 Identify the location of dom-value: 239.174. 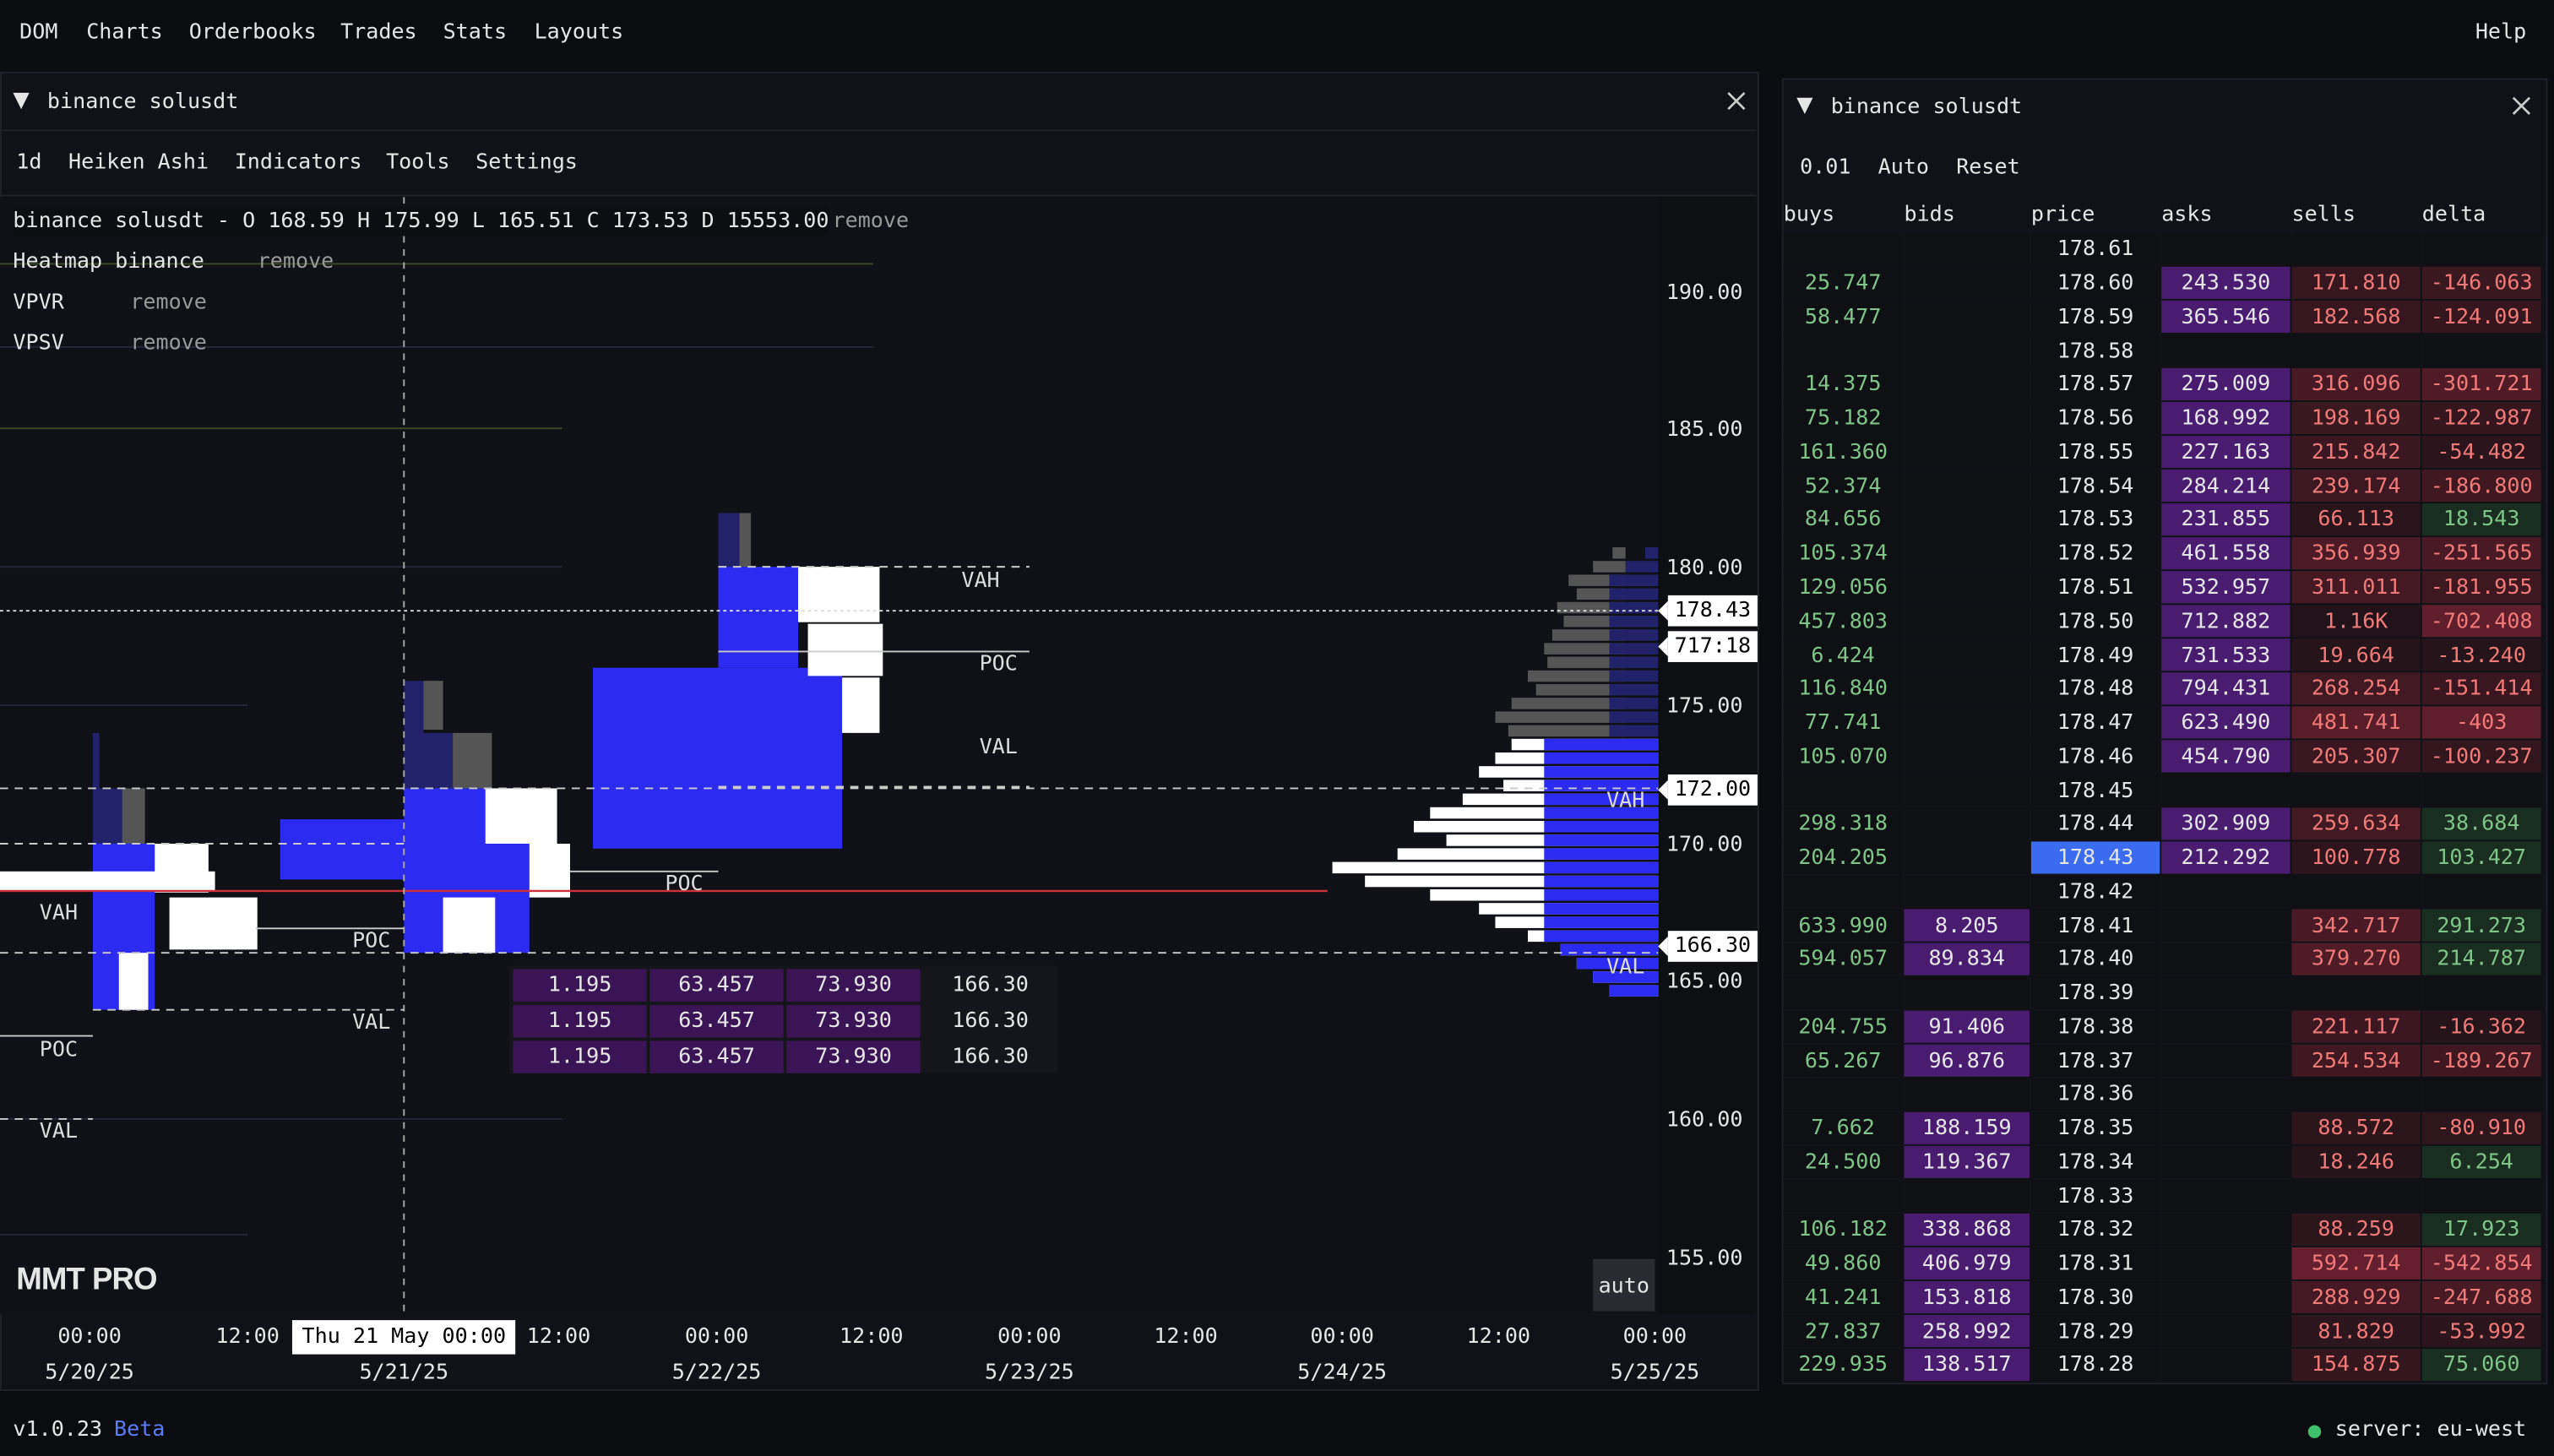
(2356, 486).